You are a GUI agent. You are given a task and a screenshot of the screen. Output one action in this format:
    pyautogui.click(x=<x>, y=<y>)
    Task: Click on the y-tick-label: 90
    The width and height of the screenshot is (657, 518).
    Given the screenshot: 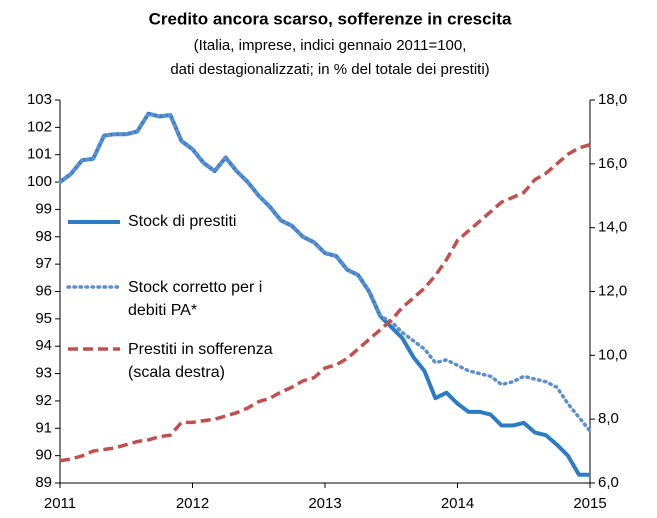 What is the action you would take?
    pyautogui.click(x=43, y=455)
    